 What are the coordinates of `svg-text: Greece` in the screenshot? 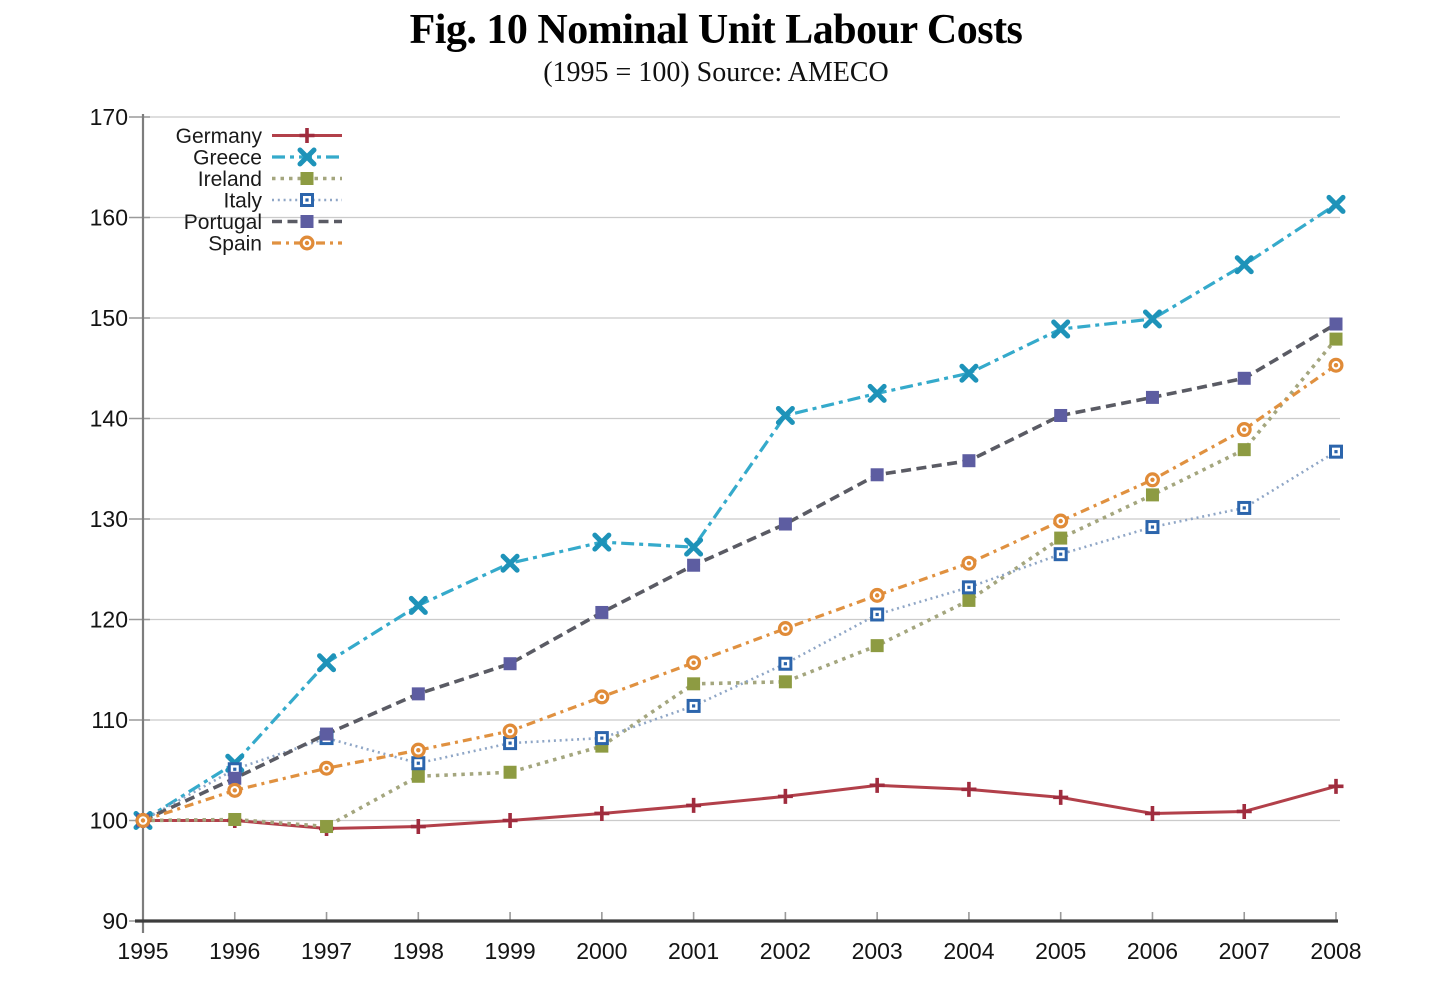 It's located at (227, 158).